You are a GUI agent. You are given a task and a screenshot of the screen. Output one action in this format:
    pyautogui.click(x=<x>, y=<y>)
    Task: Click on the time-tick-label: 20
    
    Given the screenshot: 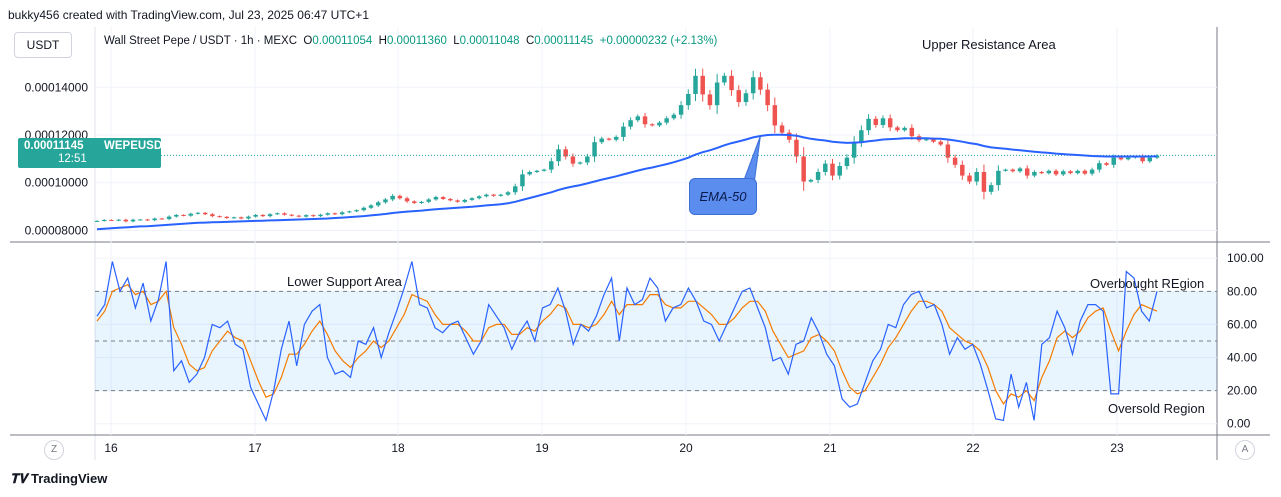 What is the action you would take?
    pyautogui.click(x=686, y=448)
    